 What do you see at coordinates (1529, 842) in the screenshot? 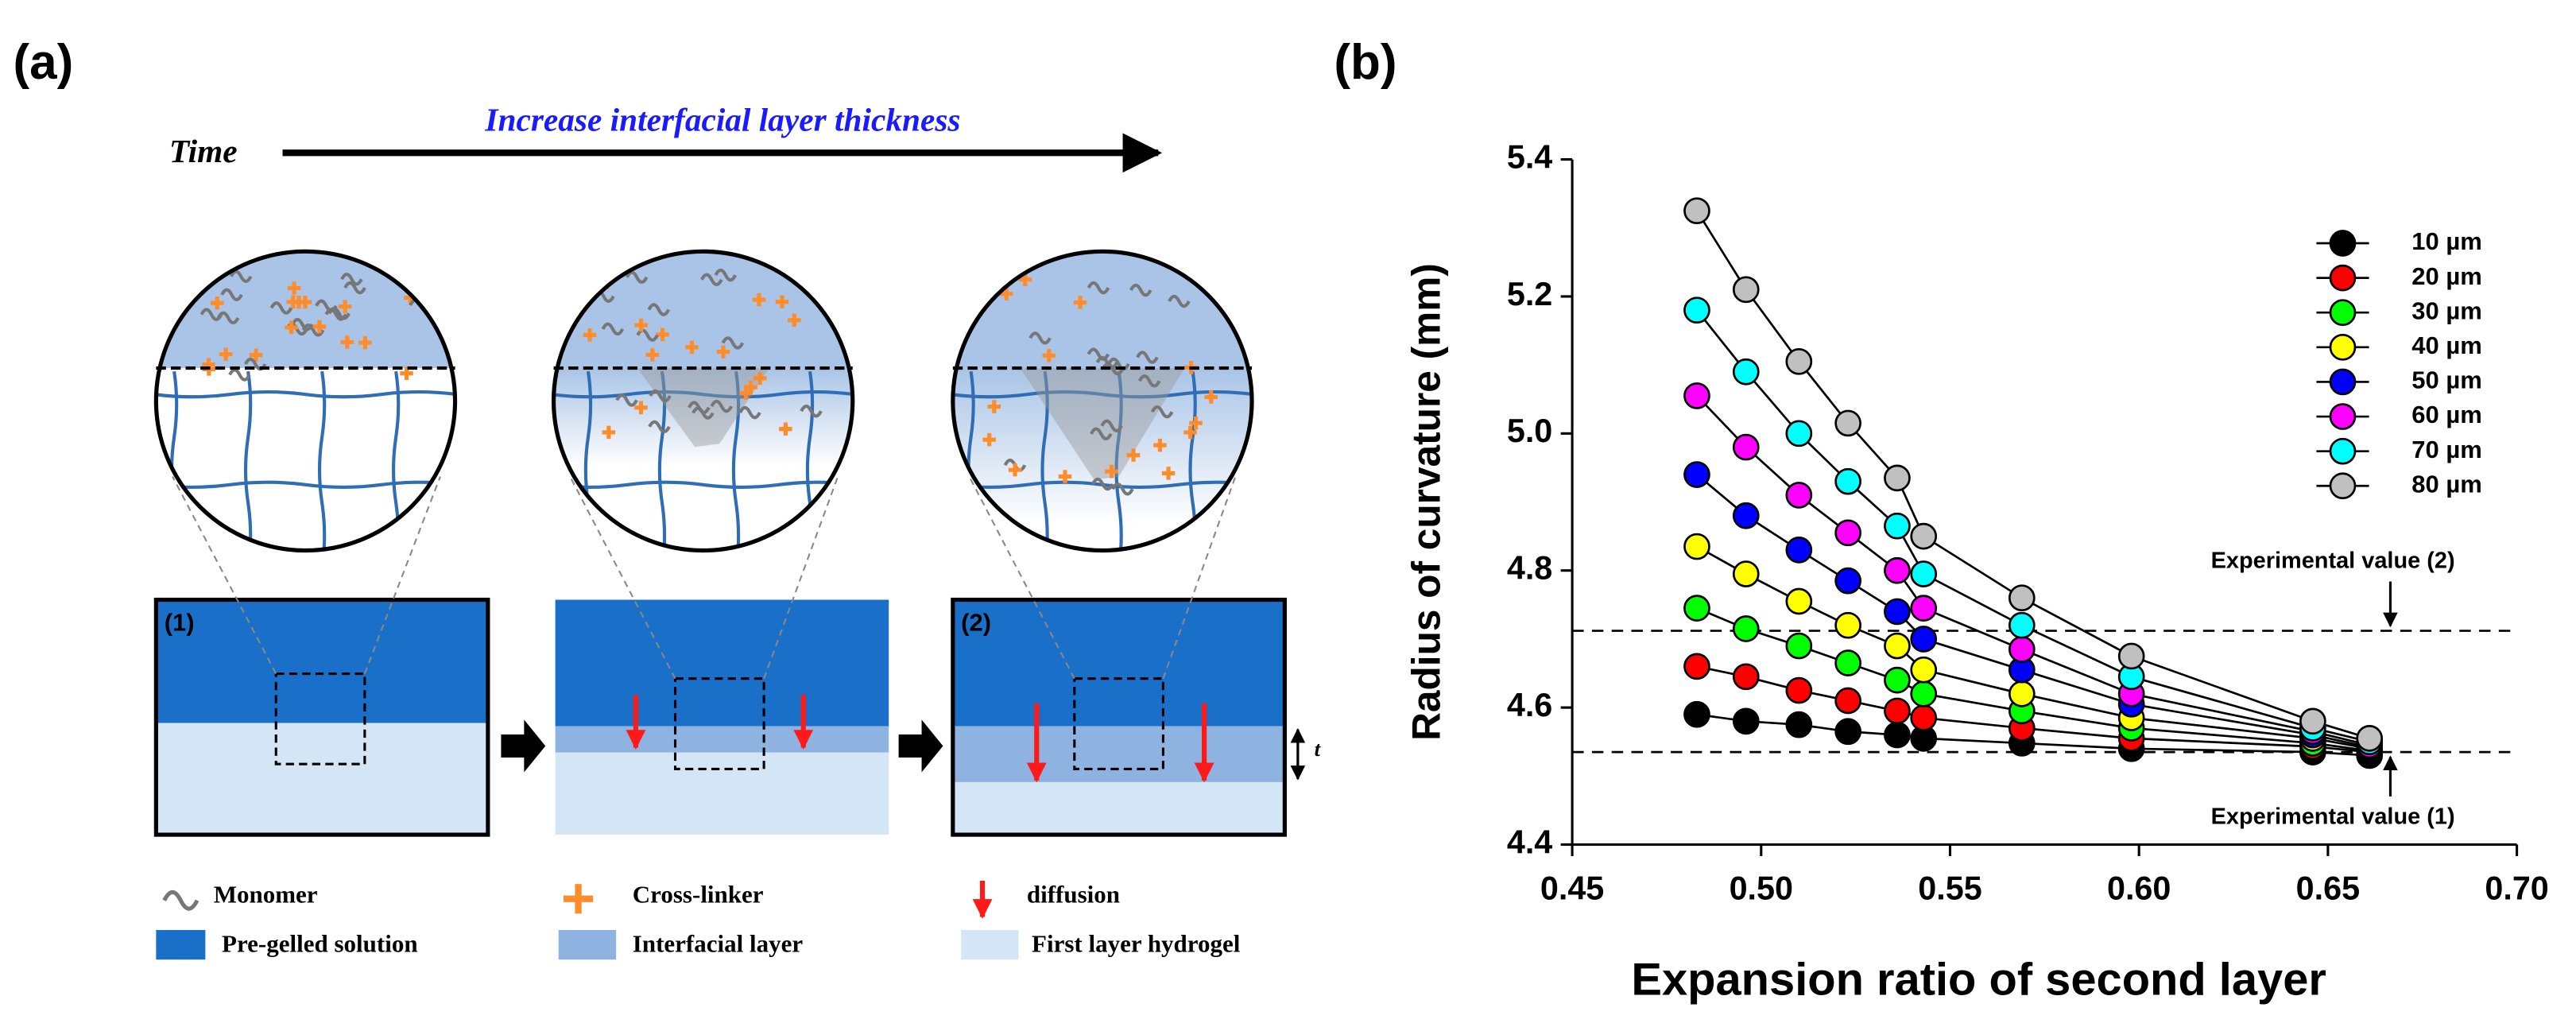
I see `y-tick-label: 4.4` at bounding box center [1529, 842].